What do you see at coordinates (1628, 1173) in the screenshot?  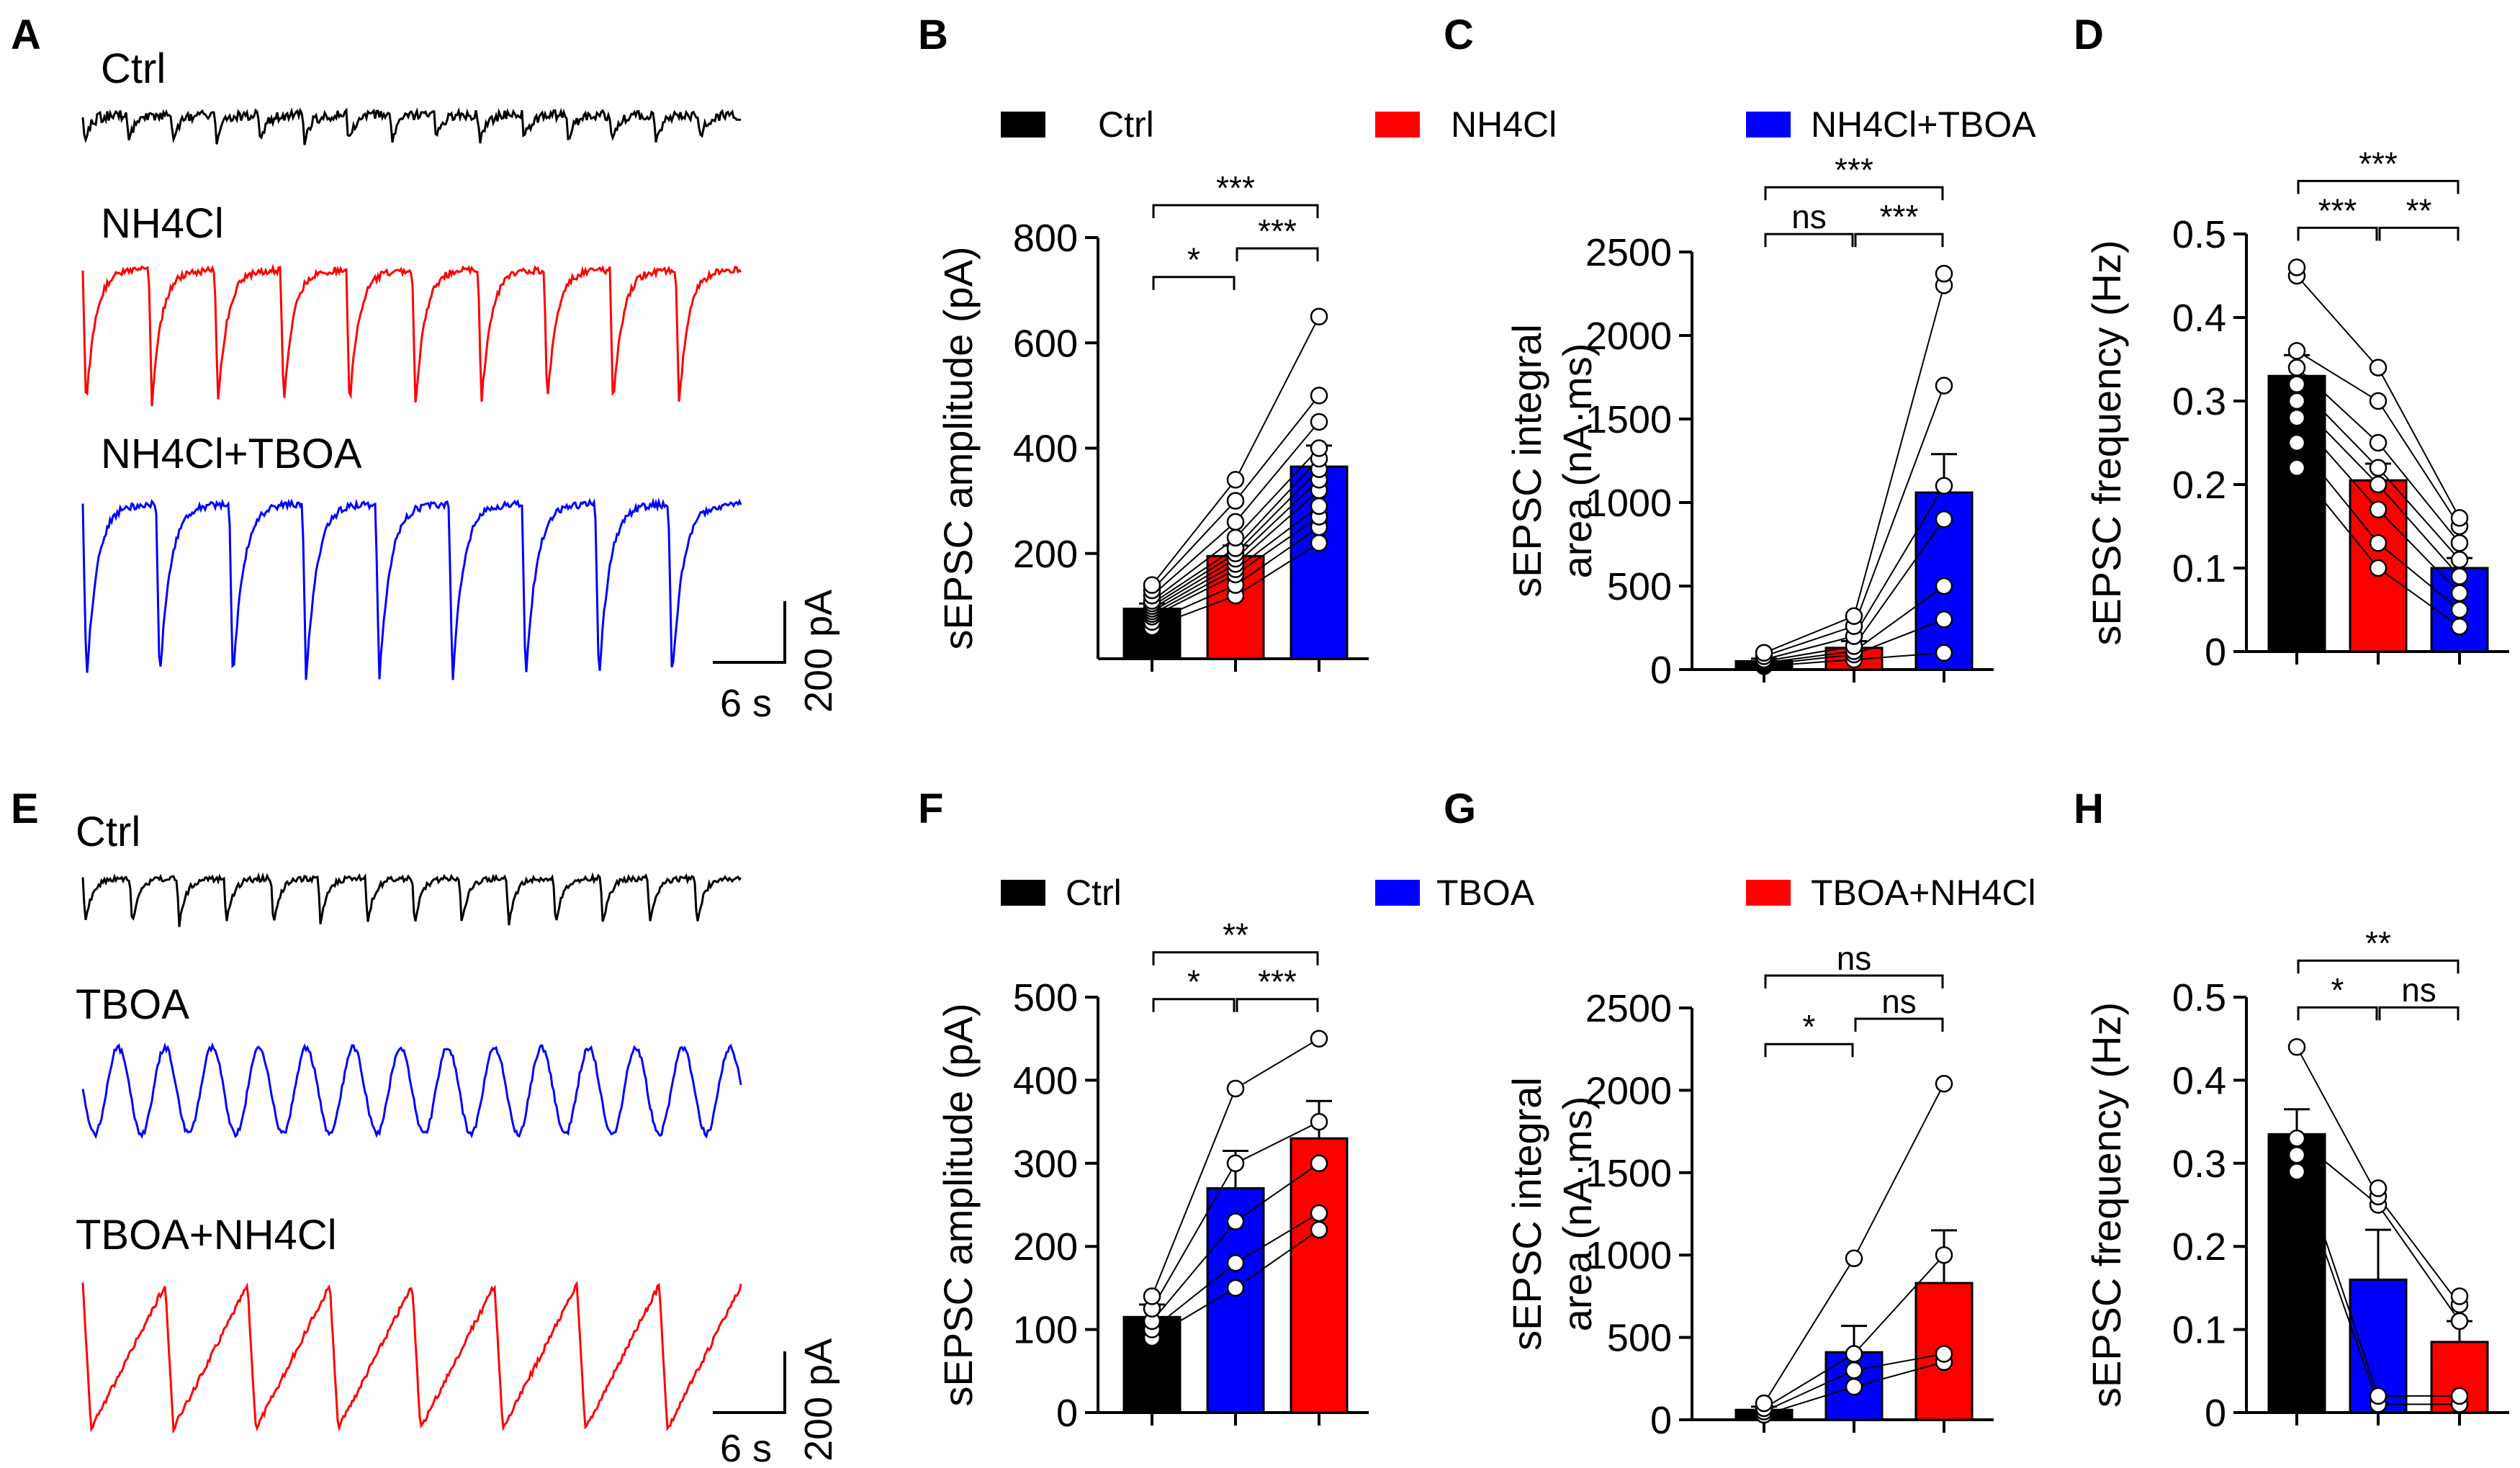 I see `y-tick-label: 1500` at bounding box center [1628, 1173].